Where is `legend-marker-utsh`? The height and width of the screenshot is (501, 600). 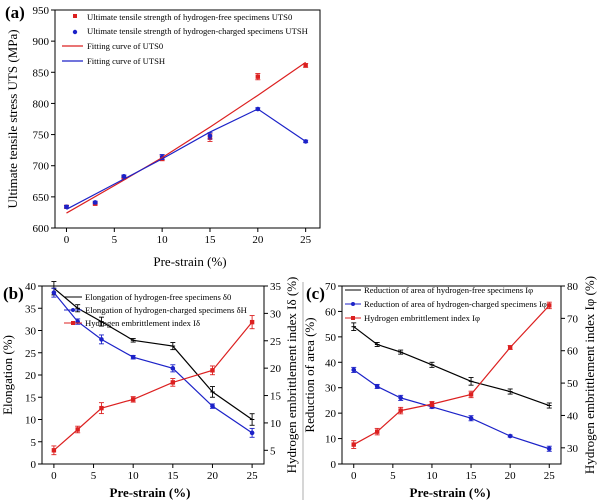
legend-marker-utsh is located at coordinates (75, 32).